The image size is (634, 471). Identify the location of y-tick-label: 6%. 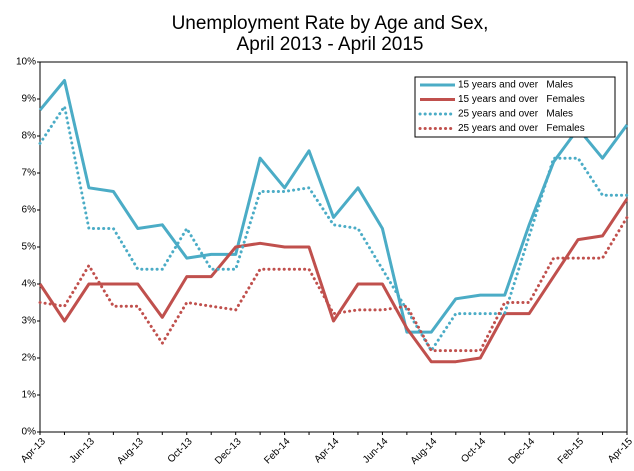
(29, 210).